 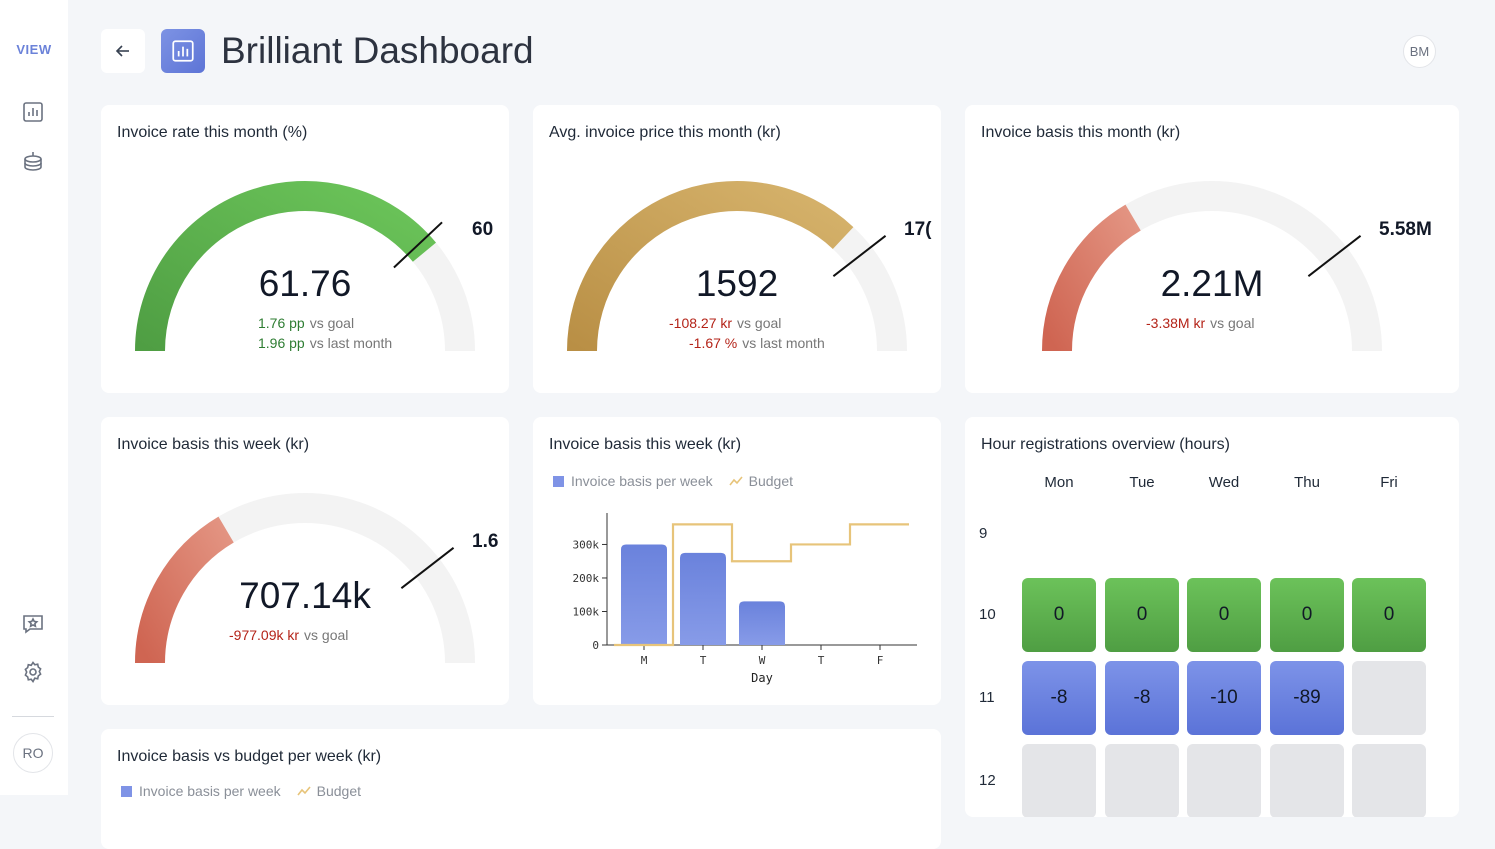 I want to click on card-title: Hour registrations overview (hours), so click(x=1105, y=444).